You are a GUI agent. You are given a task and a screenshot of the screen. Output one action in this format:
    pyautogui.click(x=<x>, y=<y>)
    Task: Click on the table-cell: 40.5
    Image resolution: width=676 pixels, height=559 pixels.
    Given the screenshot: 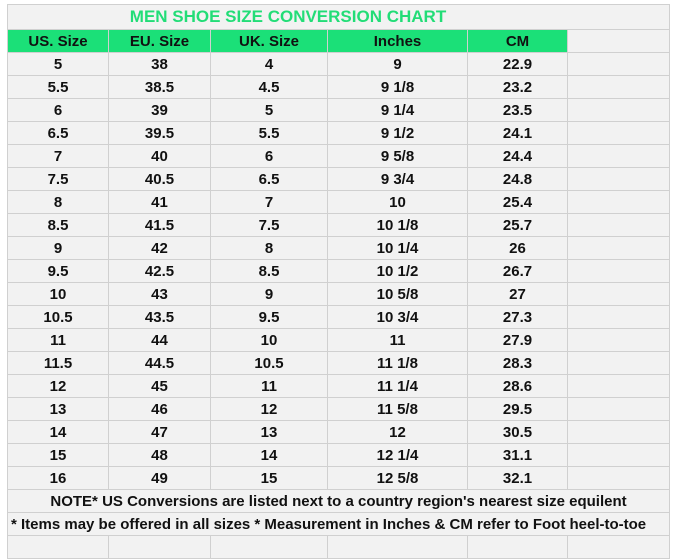 What is the action you would take?
    pyautogui.click(x=160, y=179)
    